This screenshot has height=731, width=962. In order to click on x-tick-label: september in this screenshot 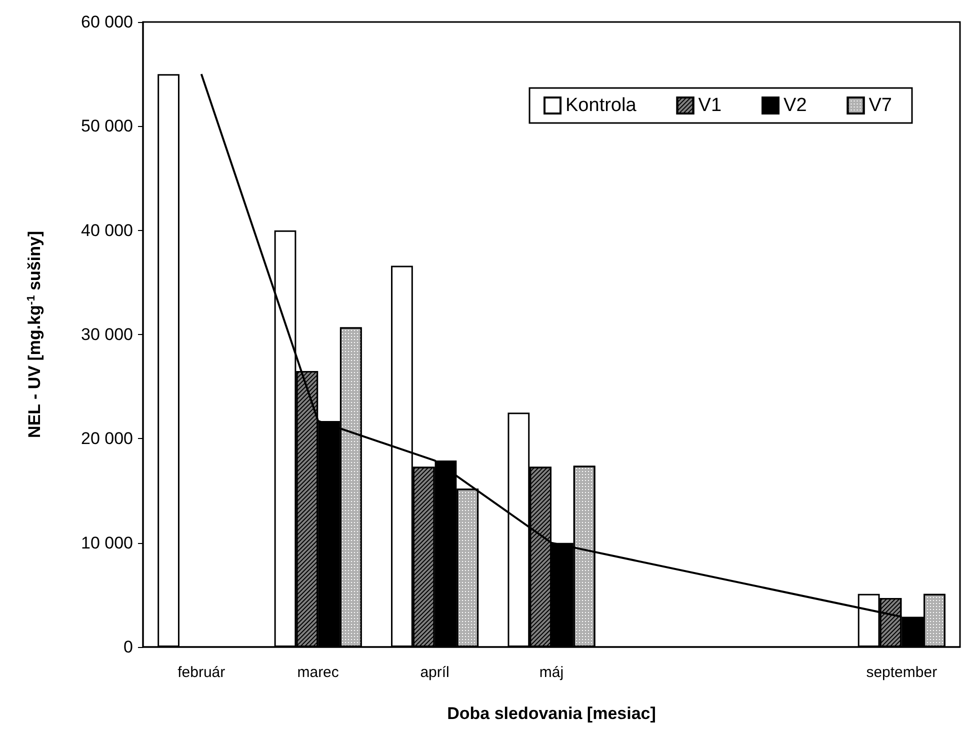, I will do `click(902, 672)`.